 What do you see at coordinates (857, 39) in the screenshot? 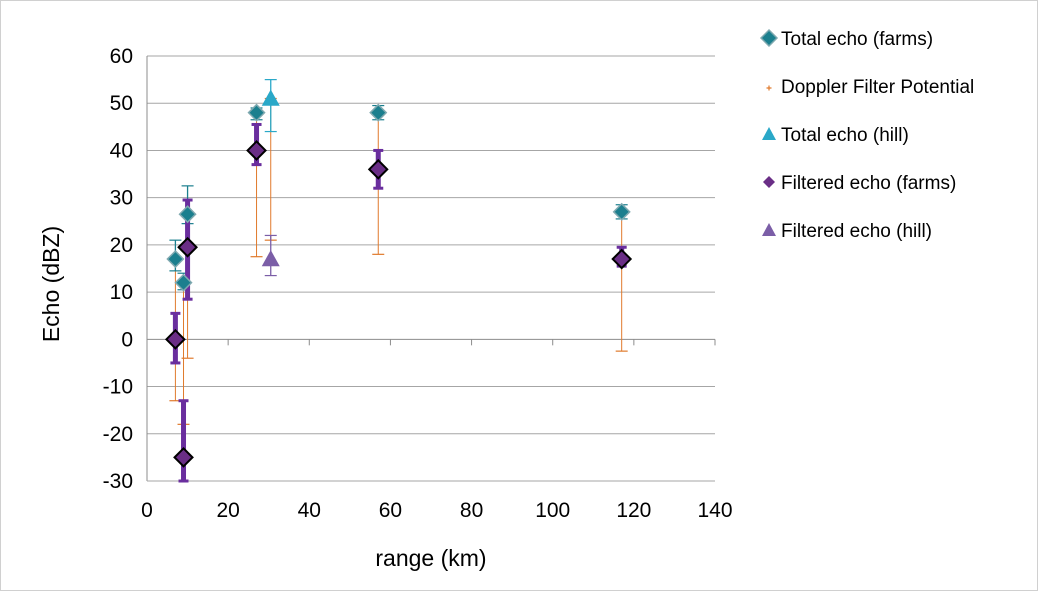
I see `legend-label: Total echo (farms)` at bounding box center [857, 39].